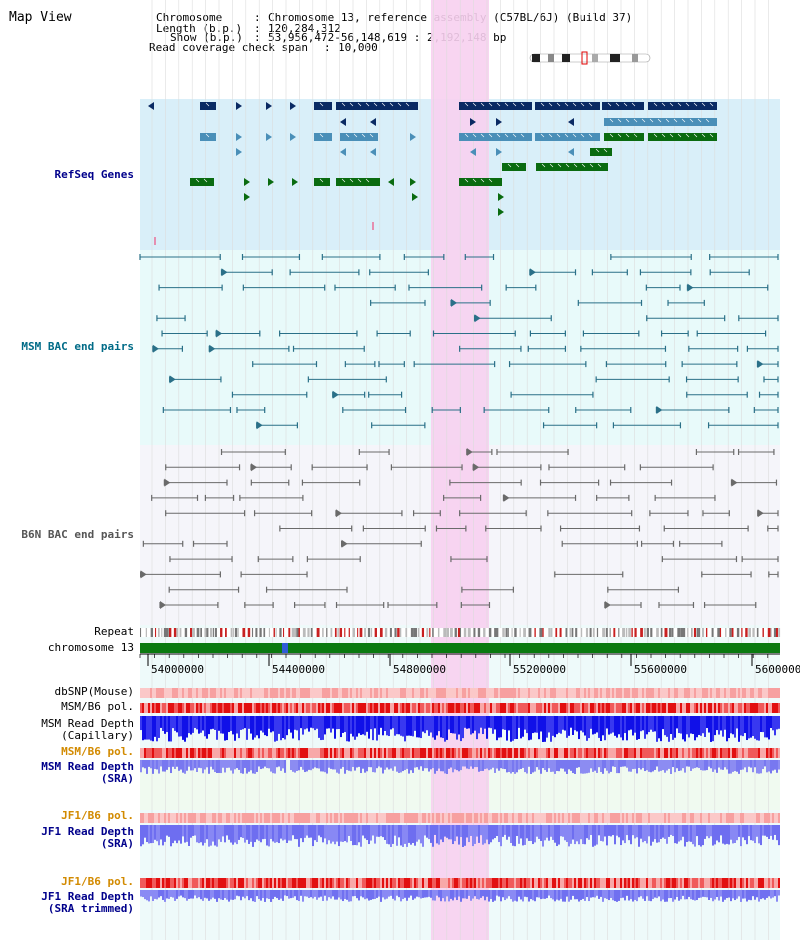 Image resolution: width=800 pixels, height=940 pixels. What do you see at coordinates (77, 346) in the screenshot?
I see `track-label-msm-bac: MSM BAC end pairs` at bounding box center [77, 346].